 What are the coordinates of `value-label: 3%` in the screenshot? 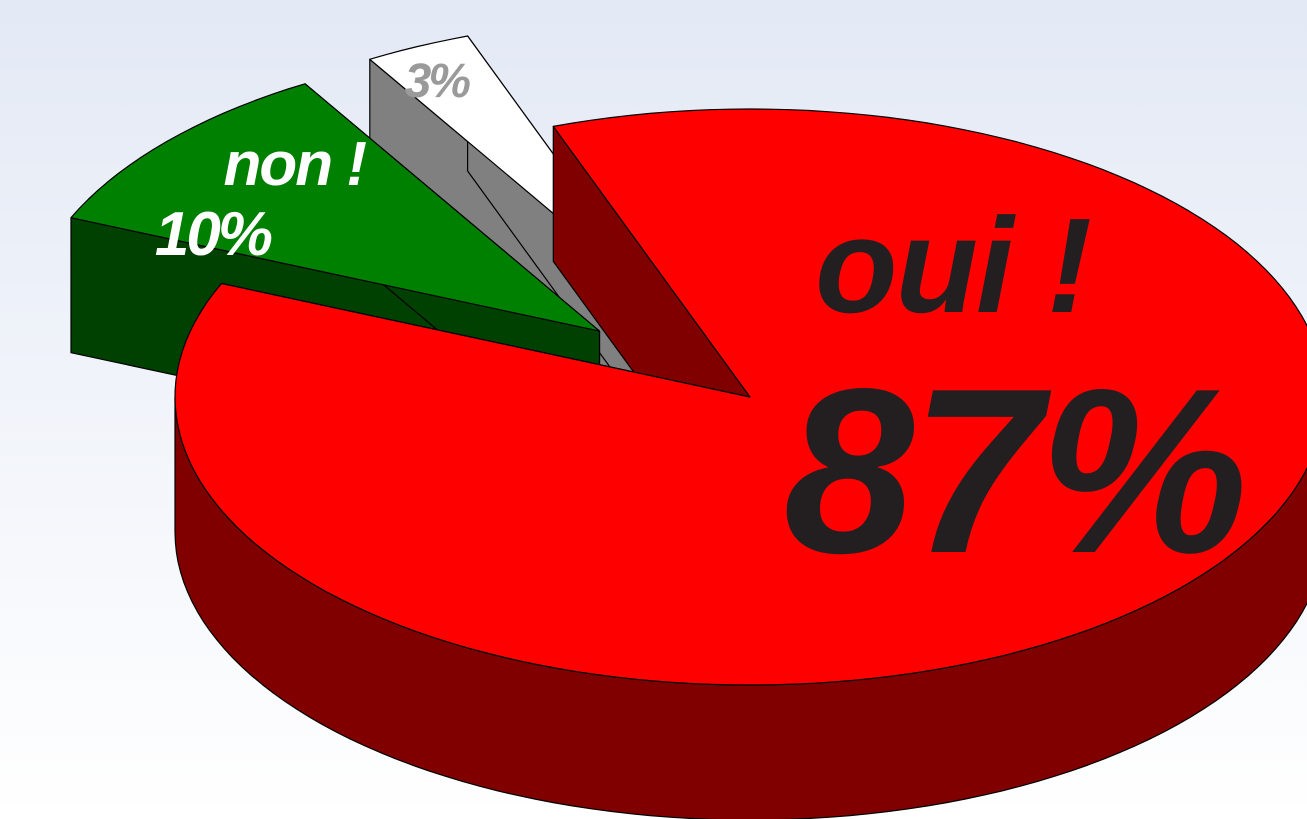 It's located at (438, 81).